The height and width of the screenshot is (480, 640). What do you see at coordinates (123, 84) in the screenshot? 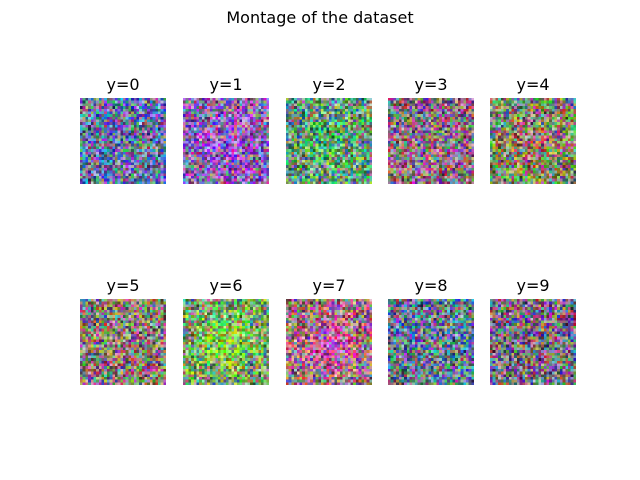
I see `panel-title-0: y=0` at bounding box center [123, 84].